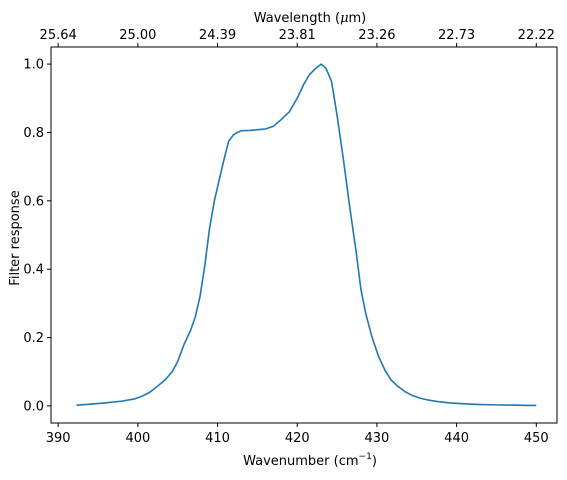  Describe the element at coordinates (300, 461) in the screenshot. I see `x-axis-label-main: Wavenumber (cm` at that location.